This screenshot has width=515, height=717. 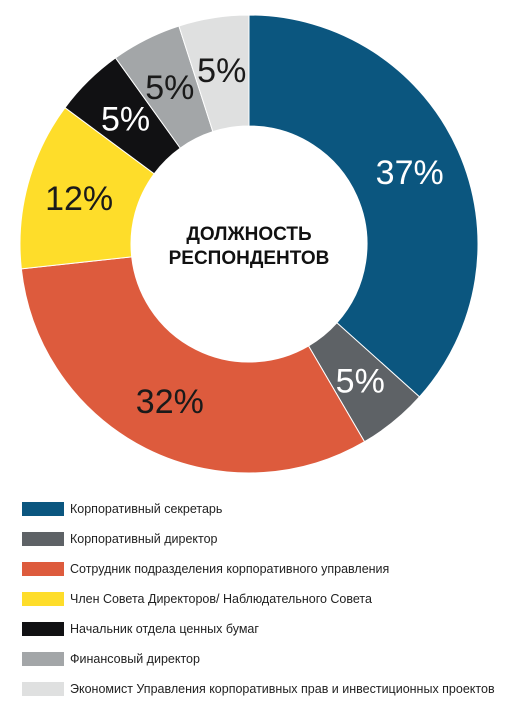 I want to click on legend-item-1: Корпоративный секретарь, so click(x=262, y=509).